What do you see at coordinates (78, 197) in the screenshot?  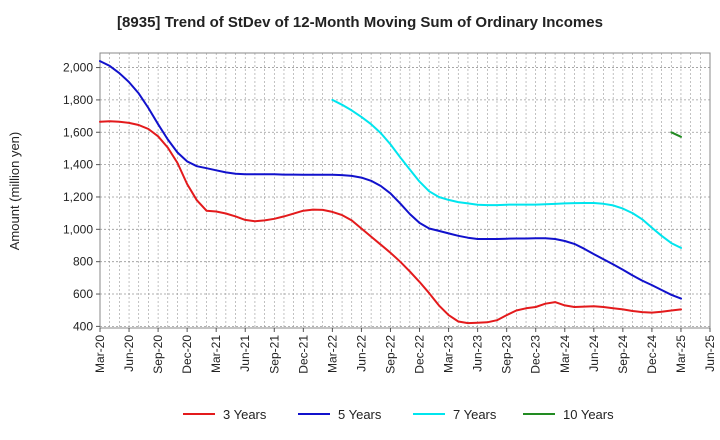 I see `y-tick-label: 1,200` at bounding box center [78, 197].